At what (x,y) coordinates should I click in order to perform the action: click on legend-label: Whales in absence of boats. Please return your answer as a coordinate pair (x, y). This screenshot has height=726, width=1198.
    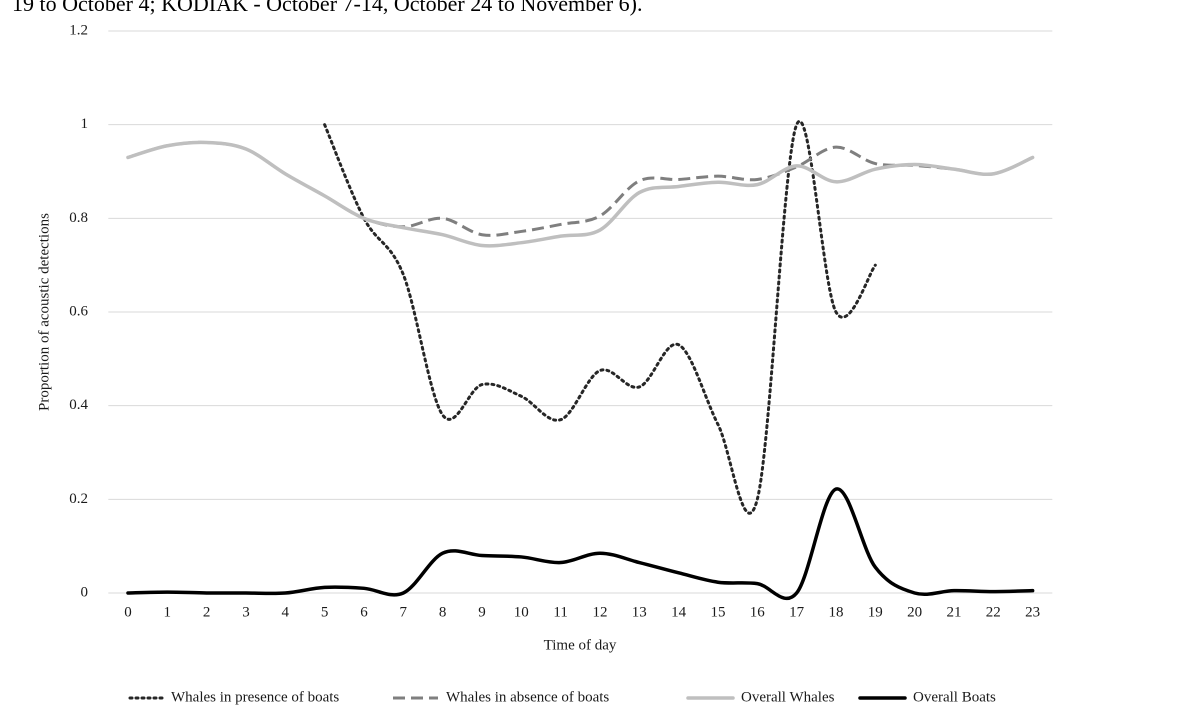
    Looking at the image, I should click on (527, 697).